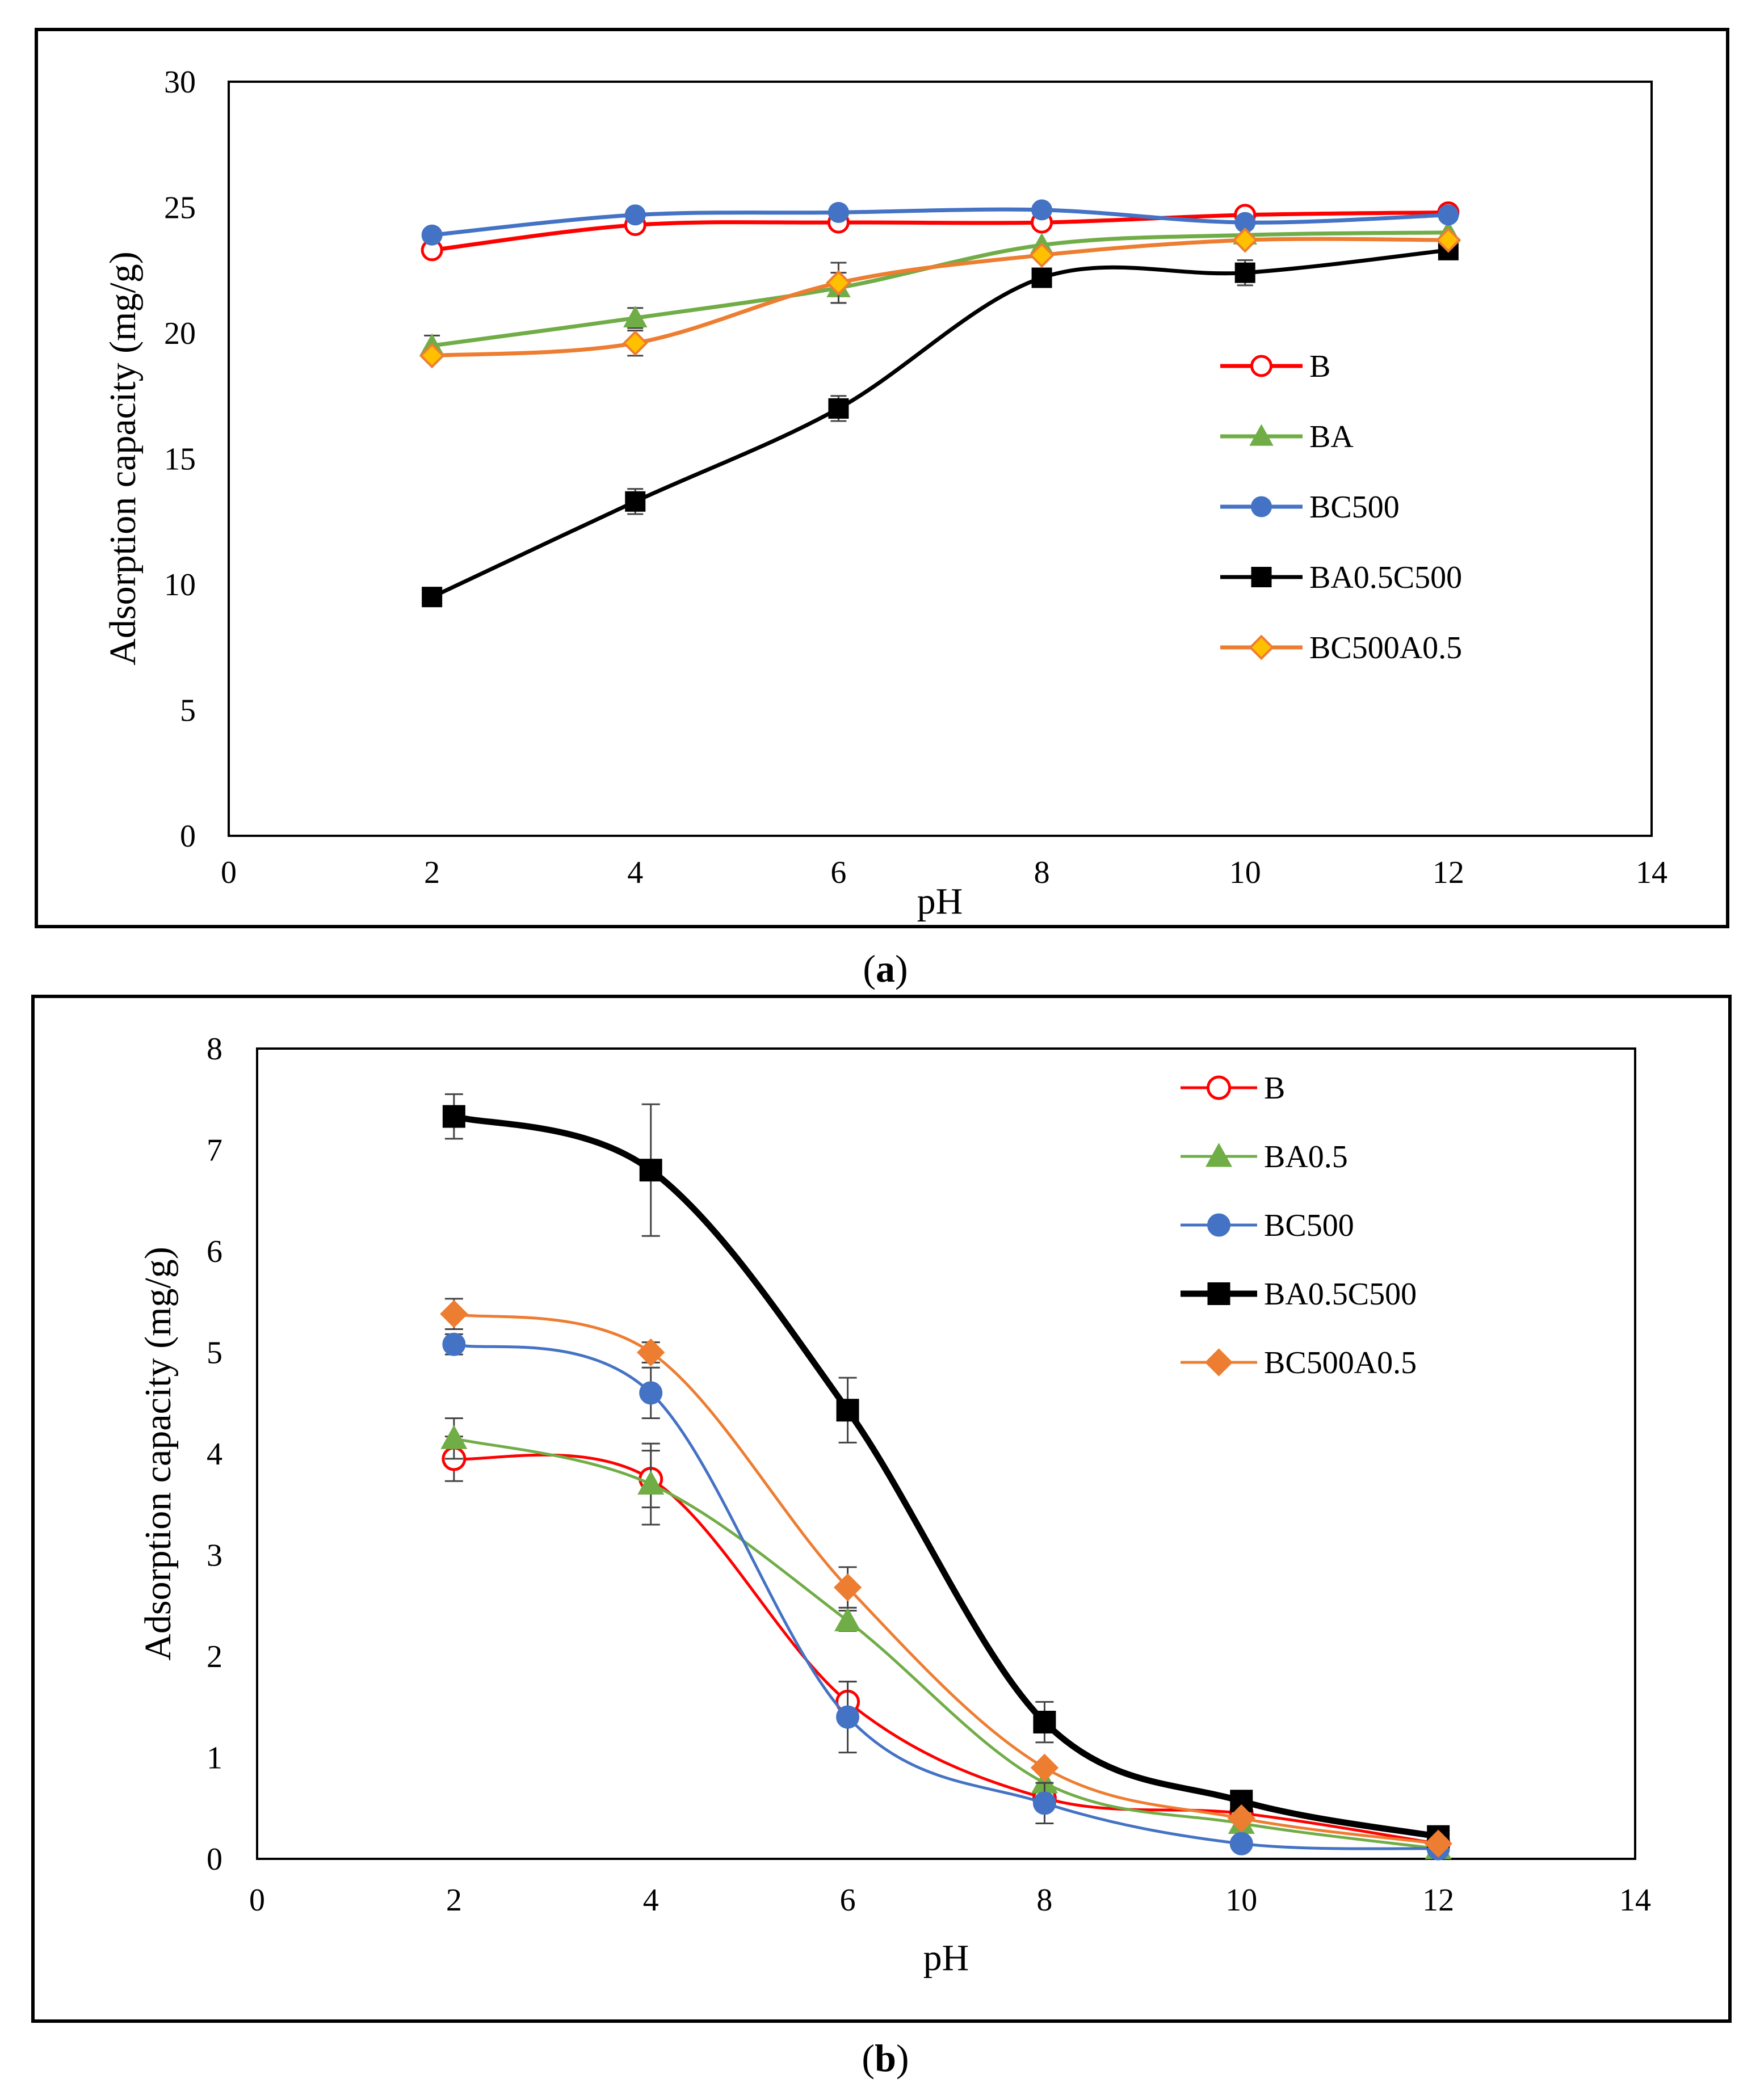  I want to click on panel-a-series-BC500, so click(940, 222).